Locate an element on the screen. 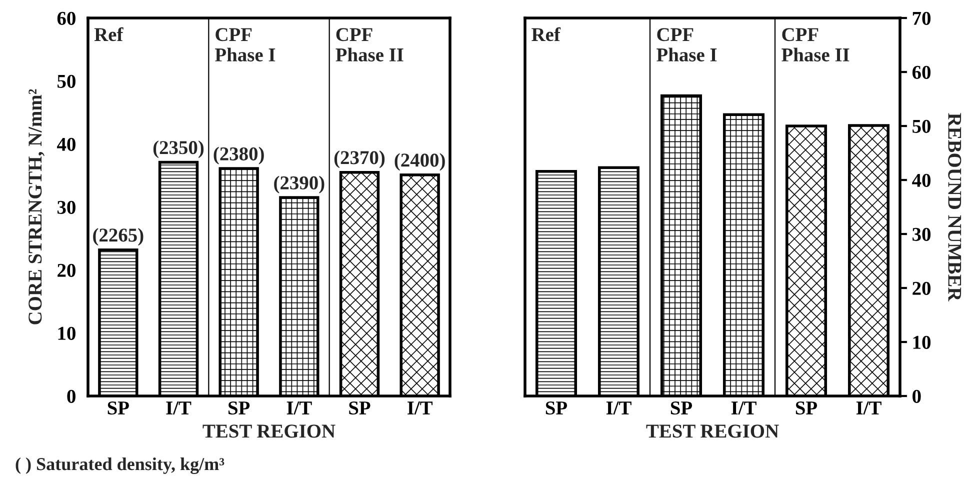  annotation: (2390) is located at coordinates (299, 185).